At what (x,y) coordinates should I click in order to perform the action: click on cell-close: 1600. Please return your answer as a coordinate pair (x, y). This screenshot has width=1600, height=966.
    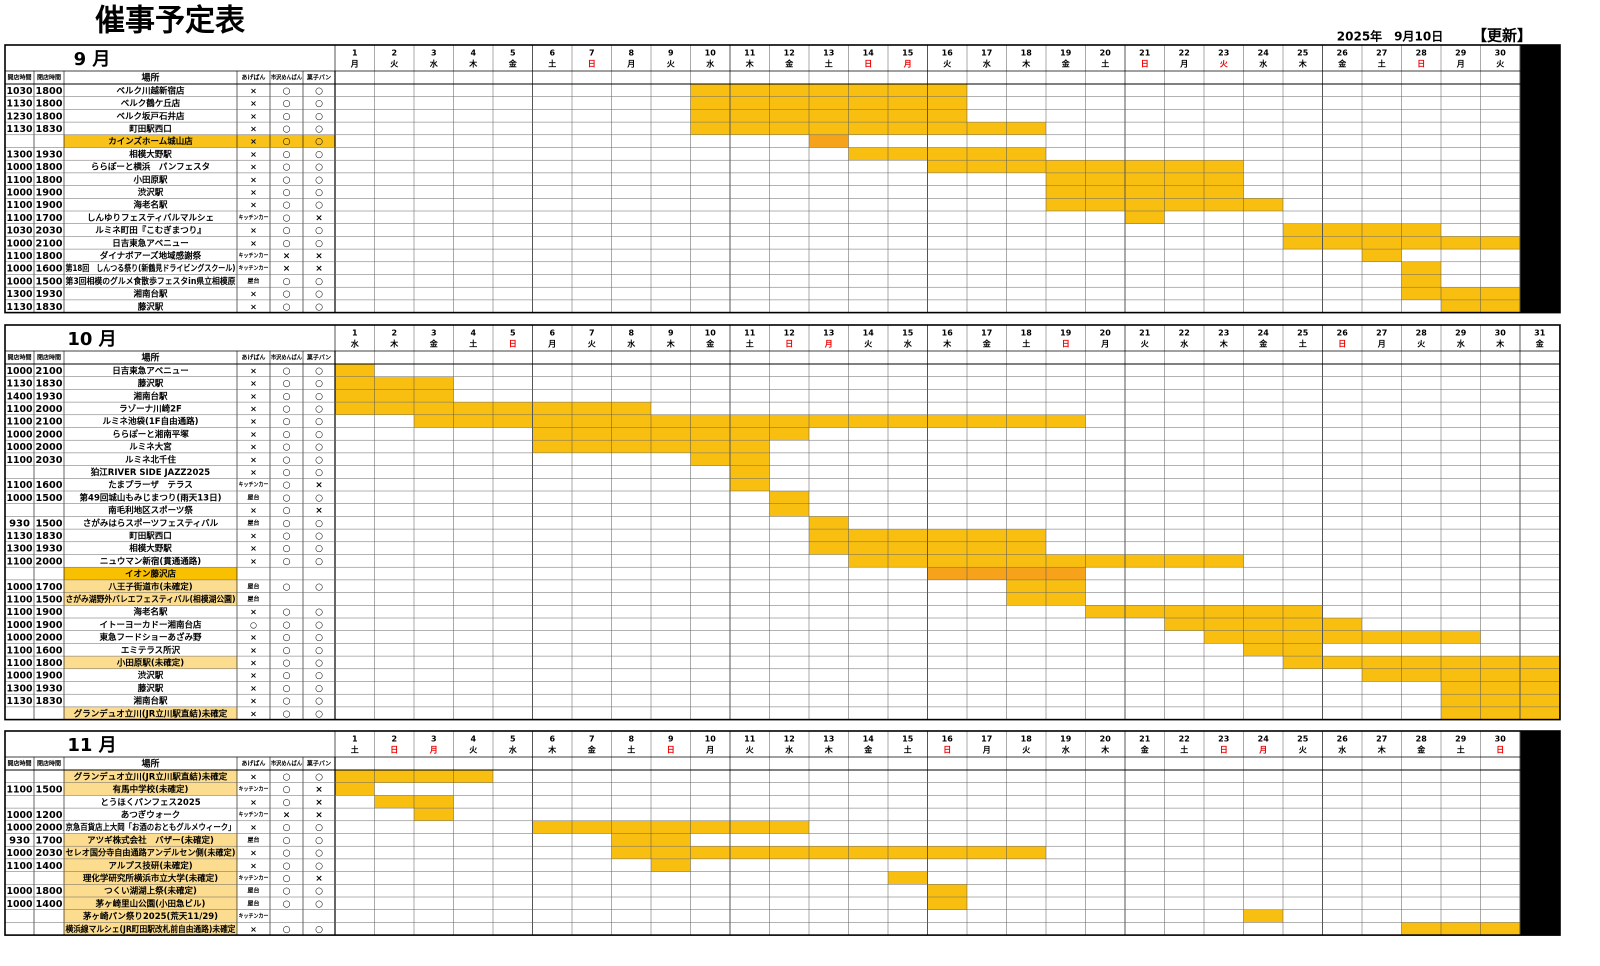
    Looking at the image, I should click on (49, 269).